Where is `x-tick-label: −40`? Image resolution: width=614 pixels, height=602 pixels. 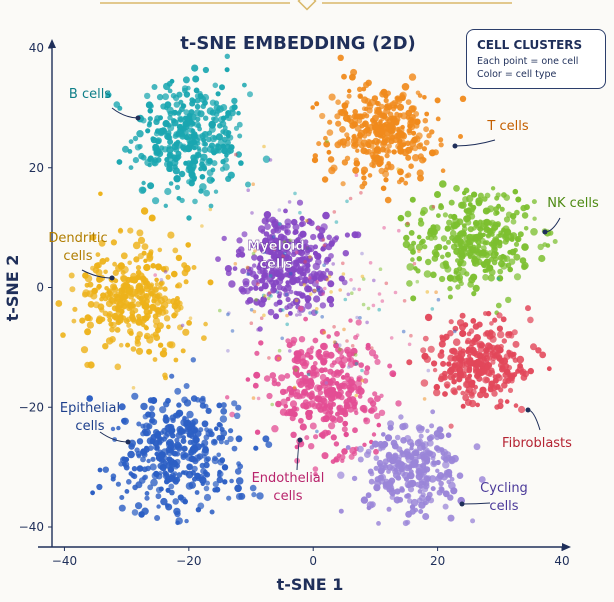 x-tick-label: −40 is located at coordinates (64, 561).